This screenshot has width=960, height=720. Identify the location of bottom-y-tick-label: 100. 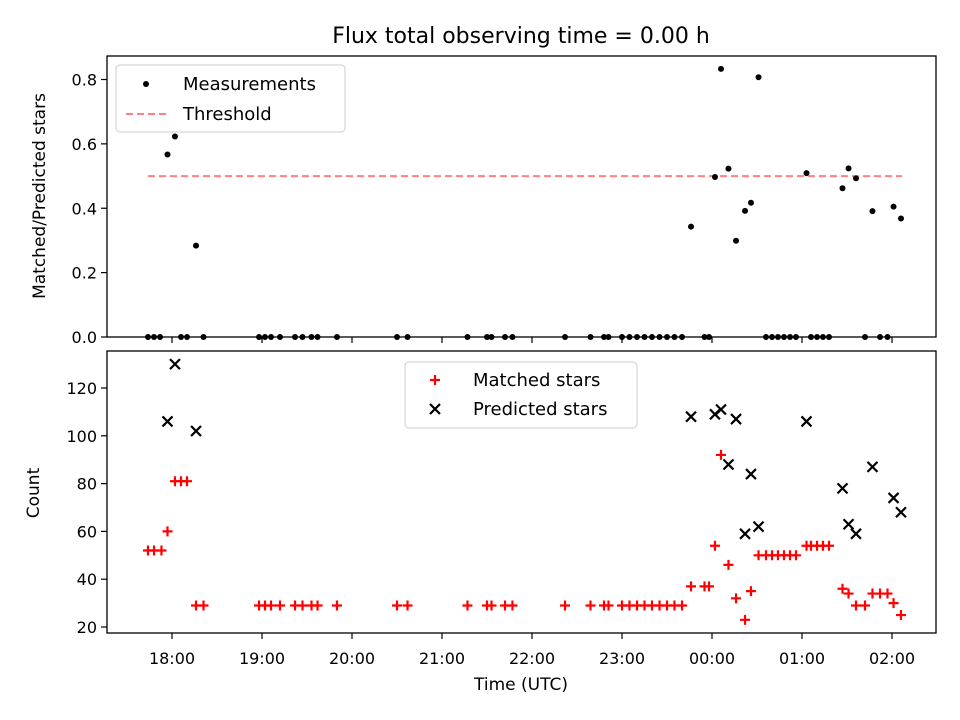
(81, 436).